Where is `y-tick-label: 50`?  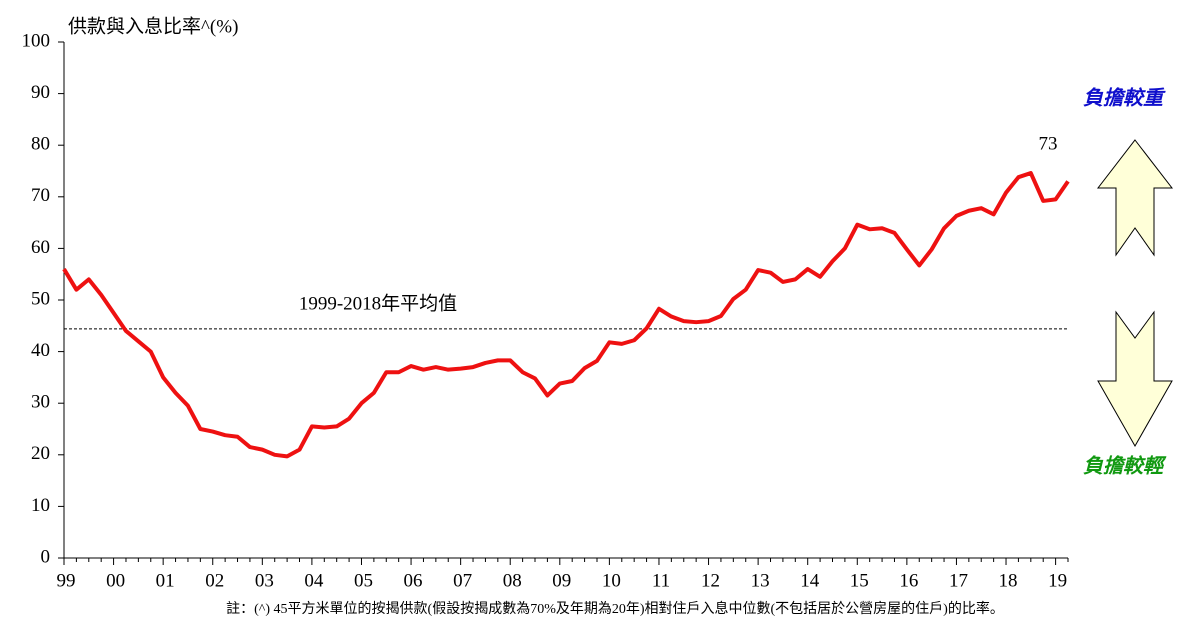
y-tick-label: 50 is located at coordinates (40, 298).